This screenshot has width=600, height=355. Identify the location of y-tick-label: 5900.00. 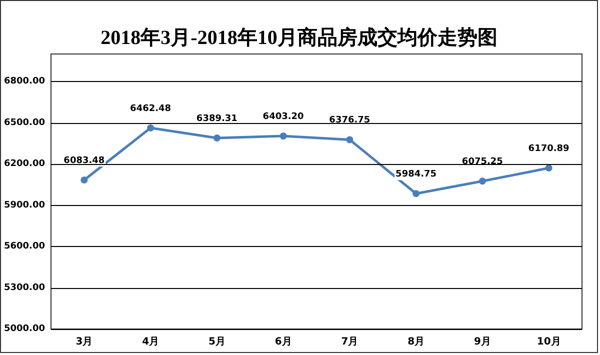
(24, 205).